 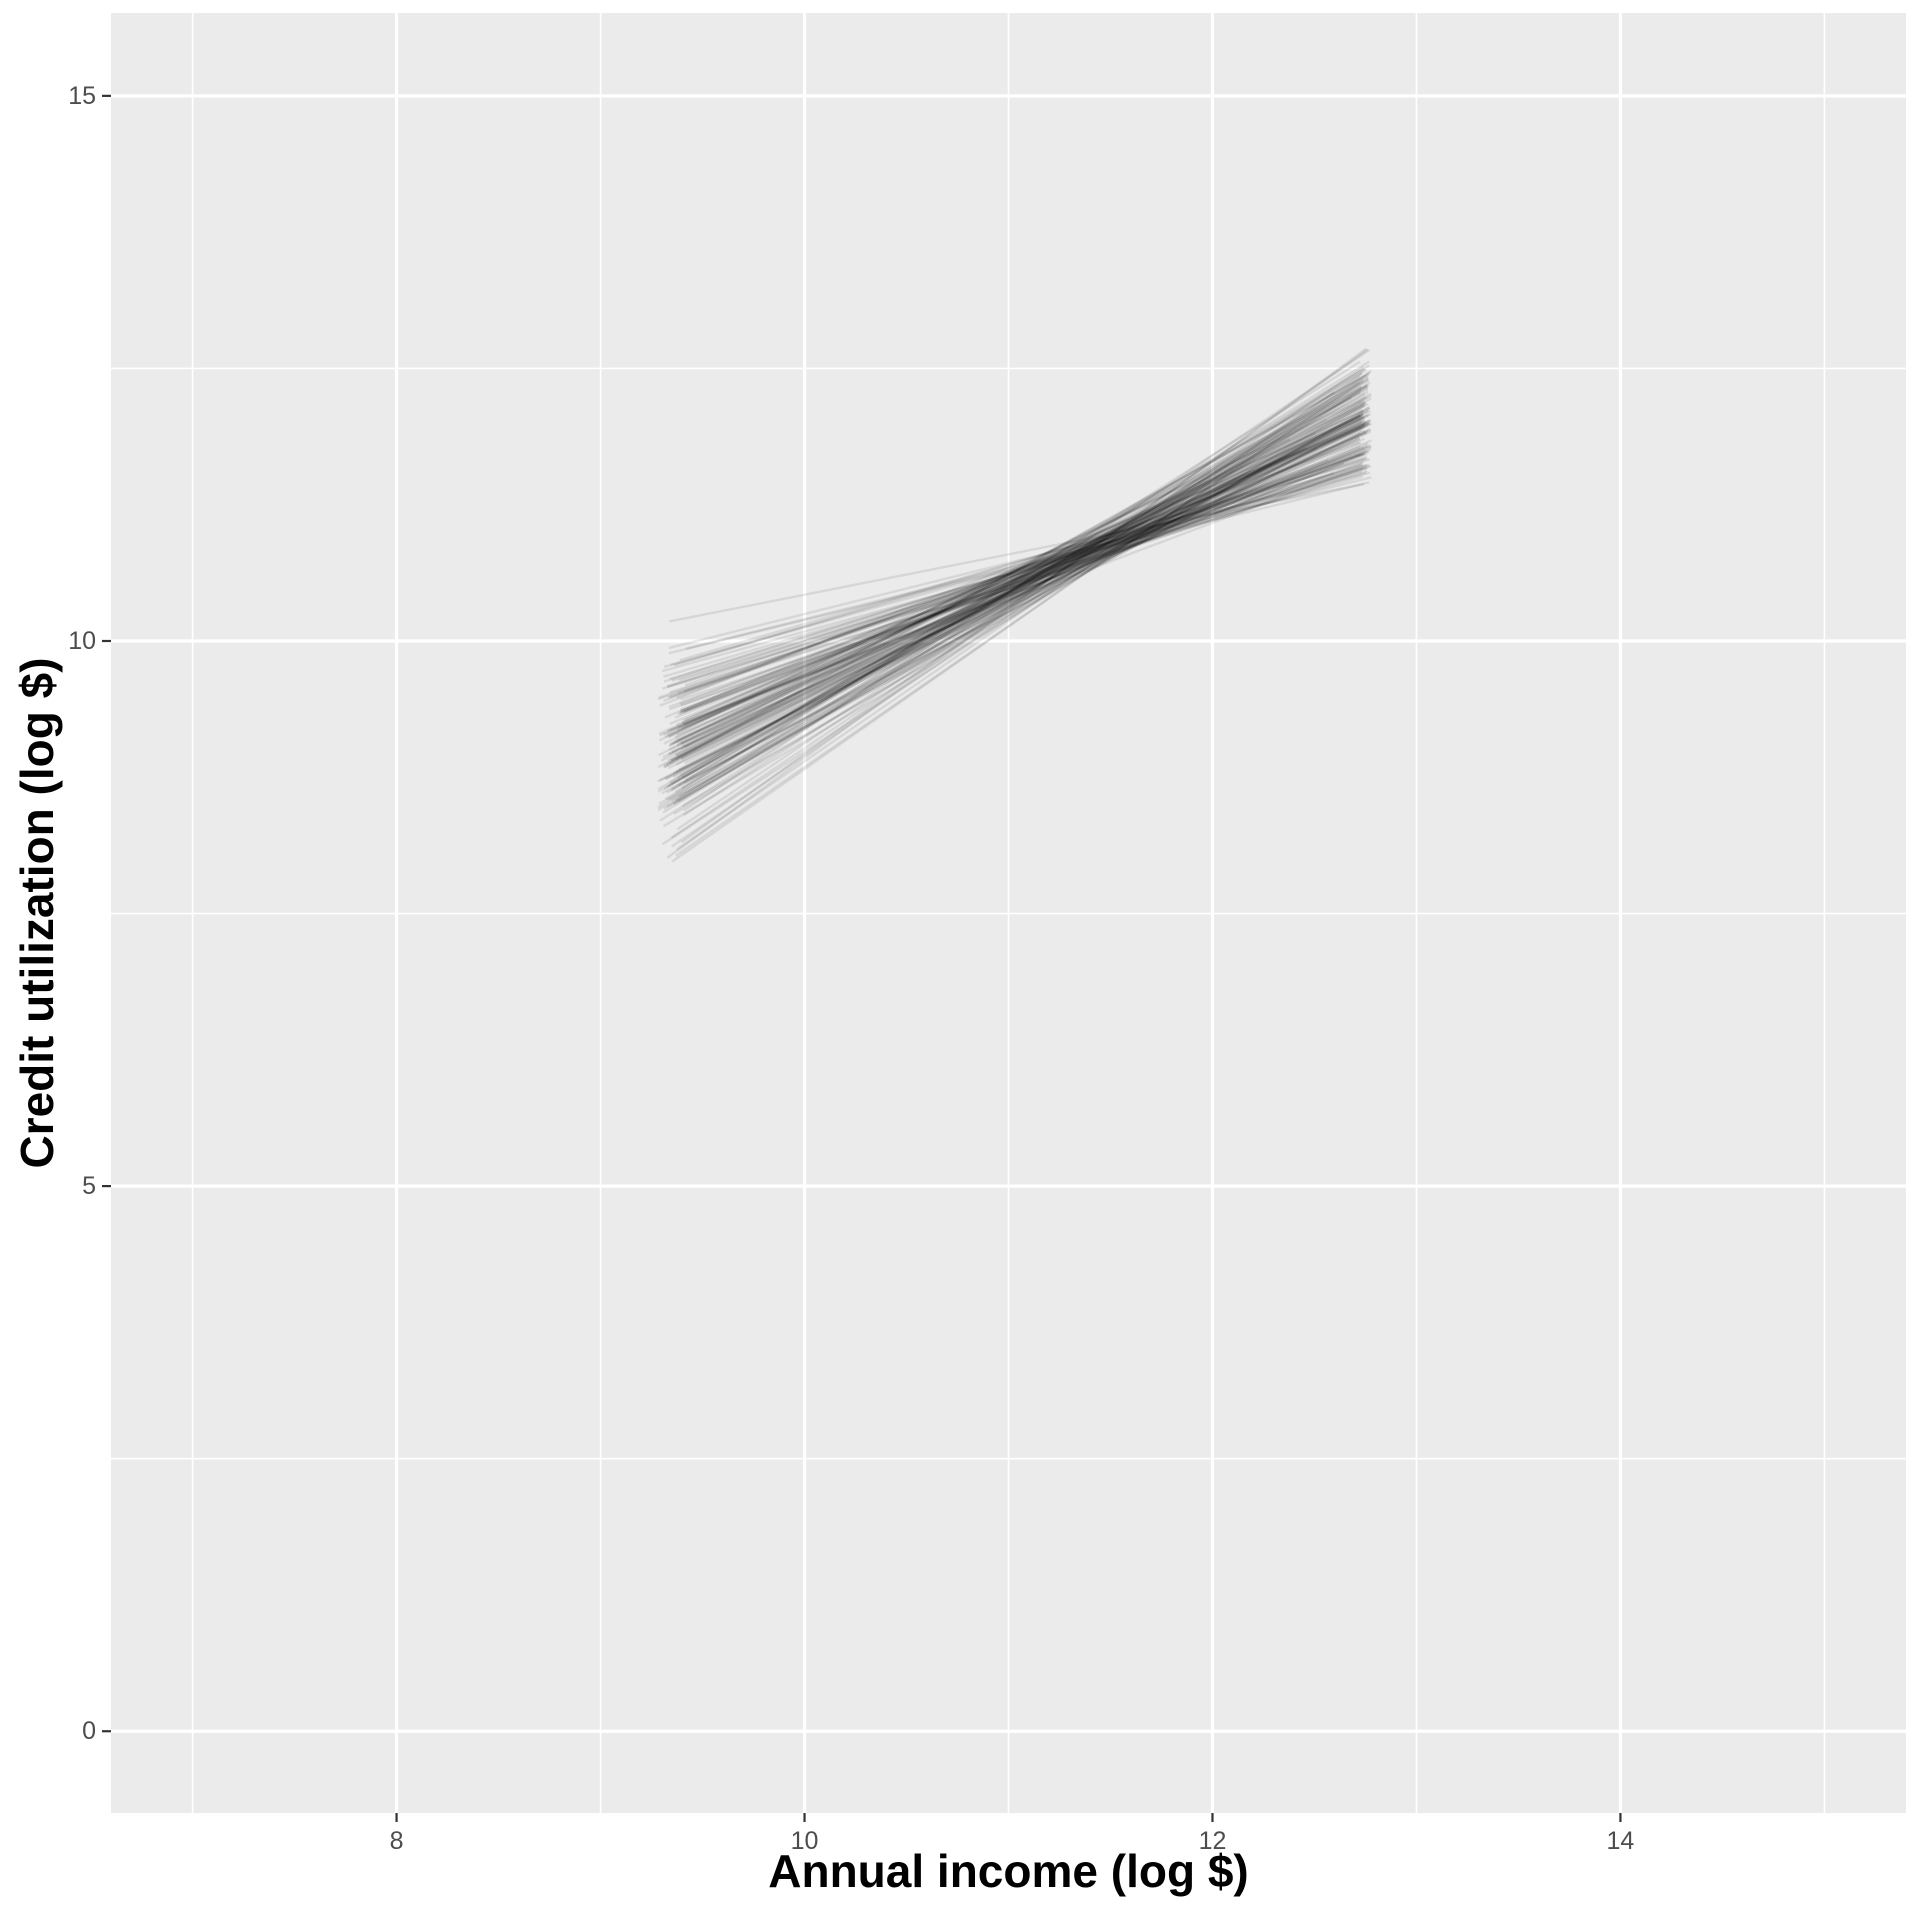 I want to click on x-tick-label: 10, so click(x=804, y=1841).